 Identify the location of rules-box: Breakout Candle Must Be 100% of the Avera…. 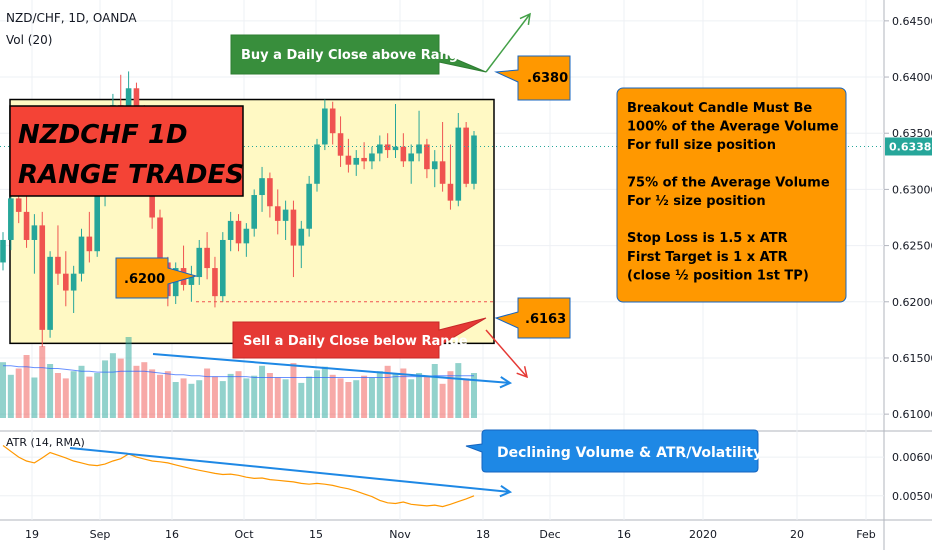
(731, 195).